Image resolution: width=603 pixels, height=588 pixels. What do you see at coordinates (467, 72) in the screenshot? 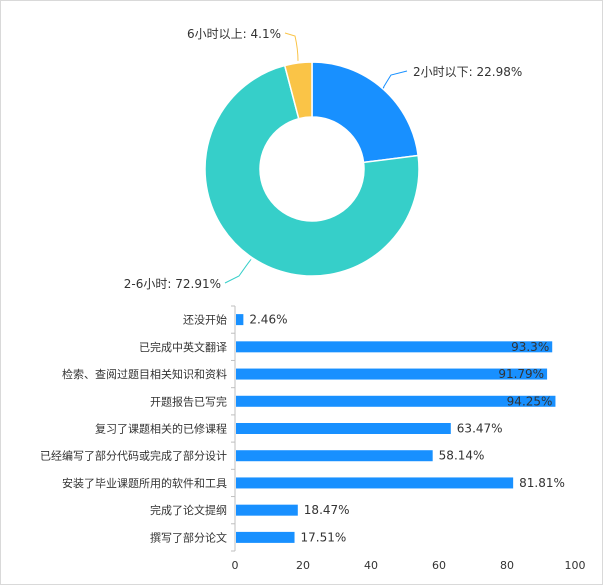
I see `donut-label-1: 2小时以下: 22.98%` at bounding box center [467, 72].